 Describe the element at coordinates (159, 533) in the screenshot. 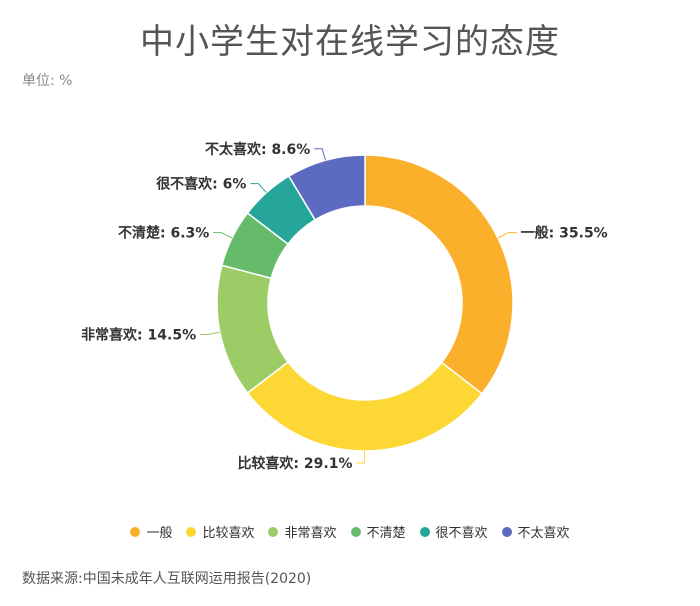

I see `legend-label: 一般` at that location.